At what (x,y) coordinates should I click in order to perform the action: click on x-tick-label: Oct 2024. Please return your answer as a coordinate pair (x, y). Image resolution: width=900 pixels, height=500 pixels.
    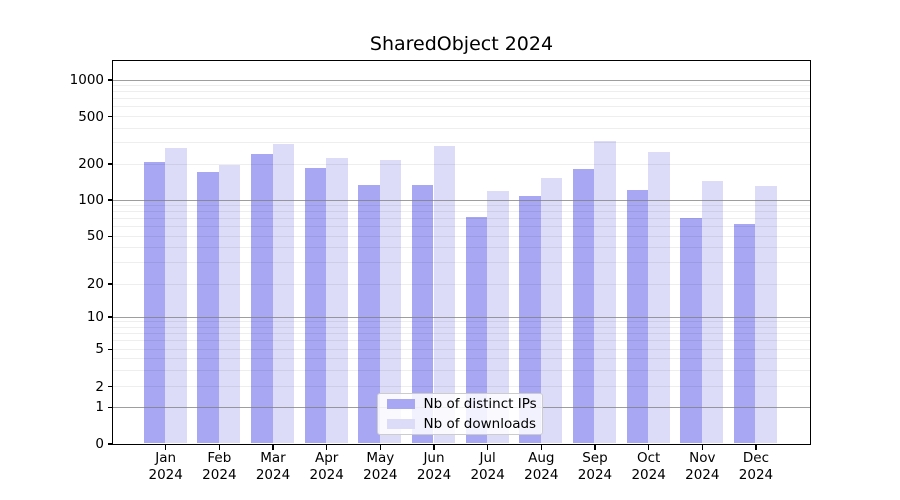
    Looking at the image, I should click on (648, 466).